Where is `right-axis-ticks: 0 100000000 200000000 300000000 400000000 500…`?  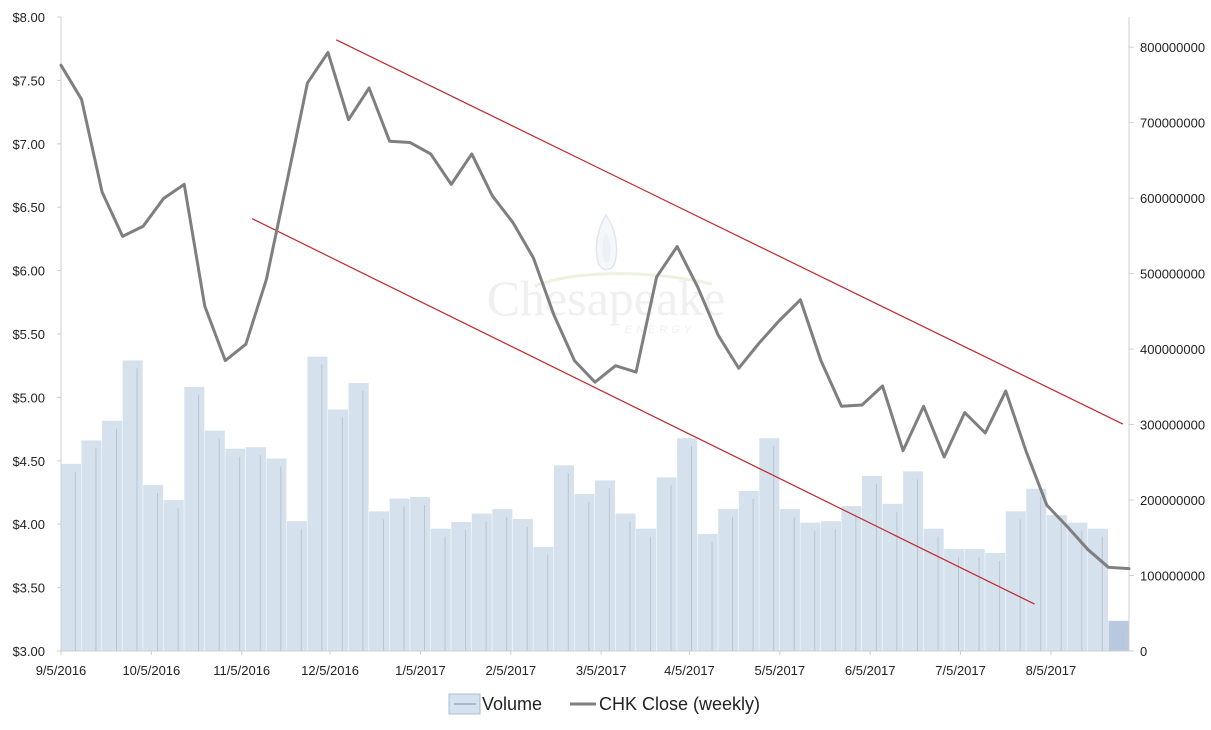 right-axis-ticks: 0 100000000 200000000 300000000 400000000 500… is located at coordinates (1167, 349).